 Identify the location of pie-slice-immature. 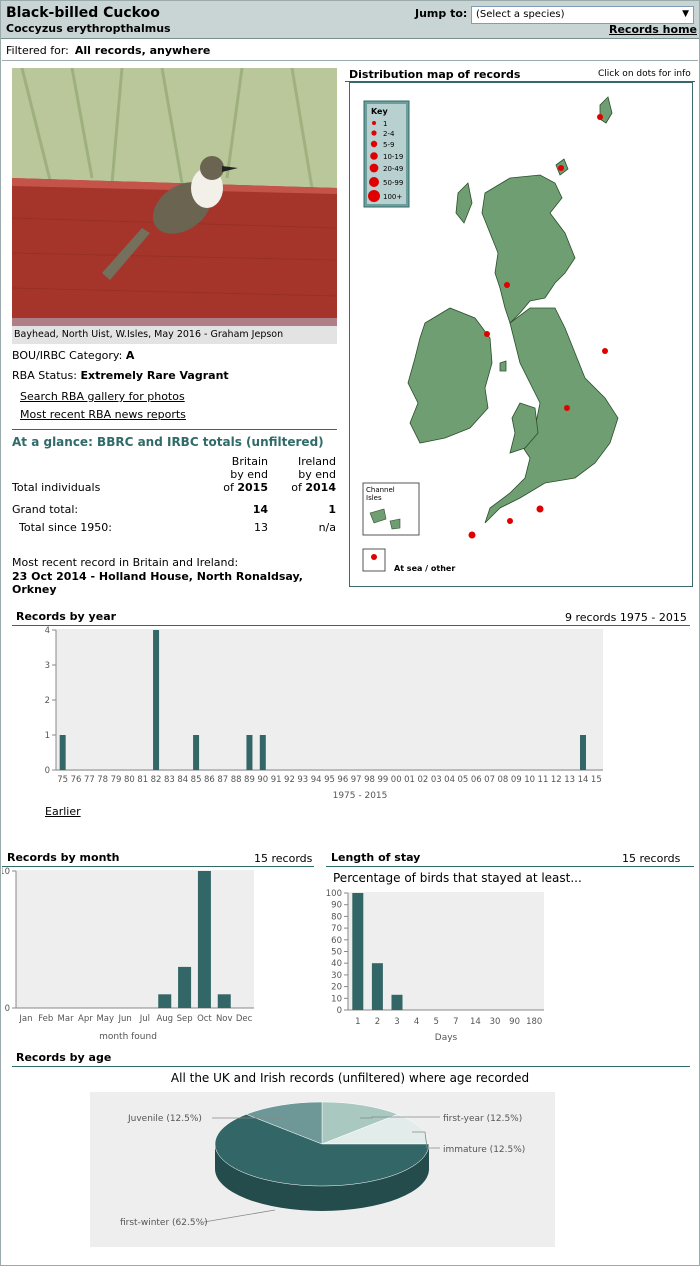
(375, 1129).